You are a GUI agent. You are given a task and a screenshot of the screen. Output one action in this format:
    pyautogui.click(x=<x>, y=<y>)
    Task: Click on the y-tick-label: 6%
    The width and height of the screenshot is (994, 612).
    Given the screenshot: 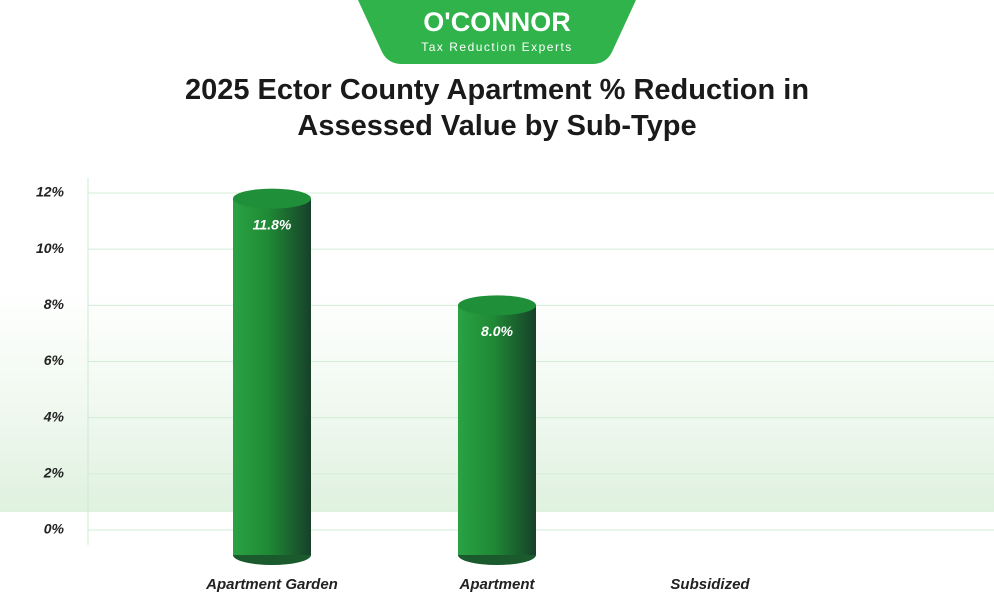 What is the action you would take?
    pyautogui.click(x=54, y=360)
    